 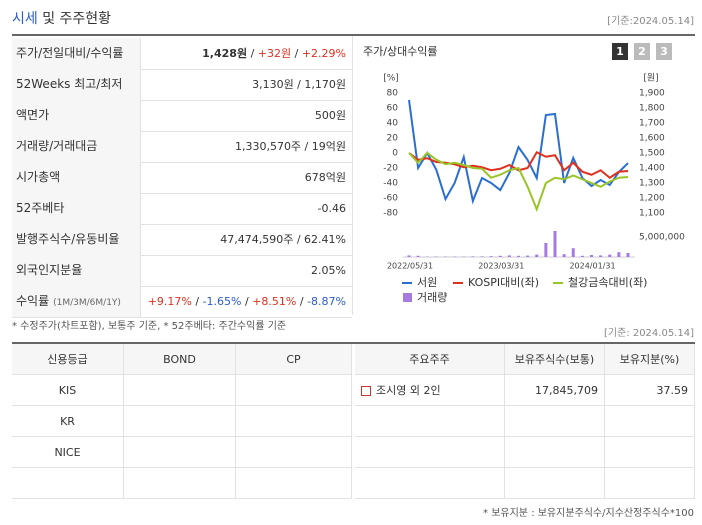 What do you see at coordinates (76, 177) in the screenshot?
I see `row-label: 시가총액` at bounding box center [76, 177].